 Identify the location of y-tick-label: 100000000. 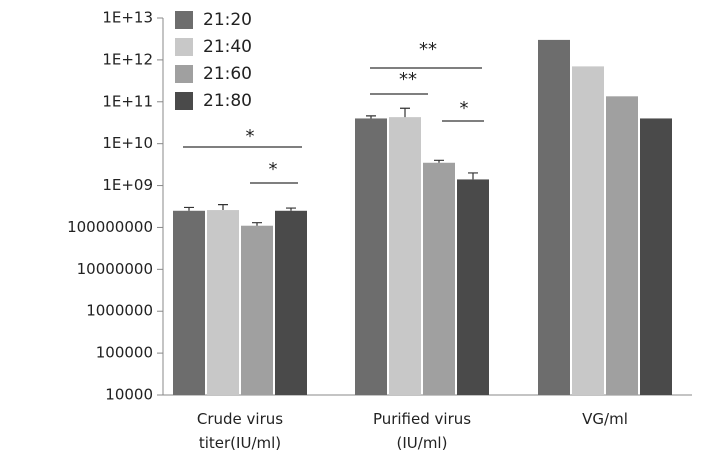
(110, 227).